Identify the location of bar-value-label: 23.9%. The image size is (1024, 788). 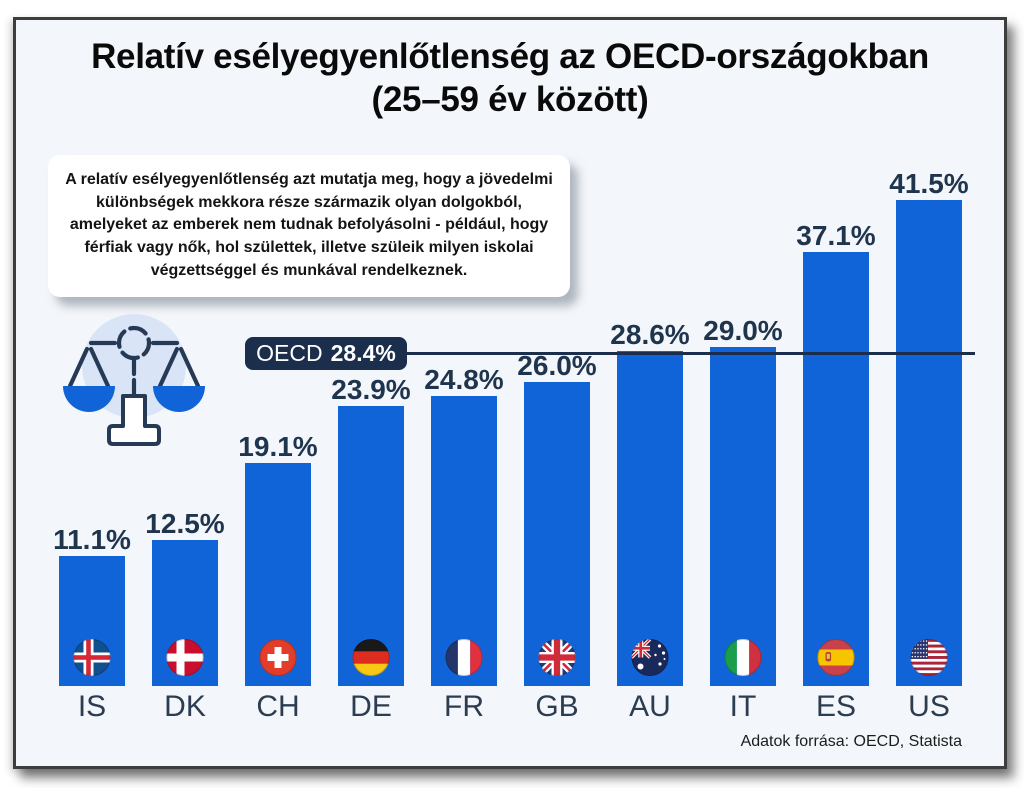
(371, 389).